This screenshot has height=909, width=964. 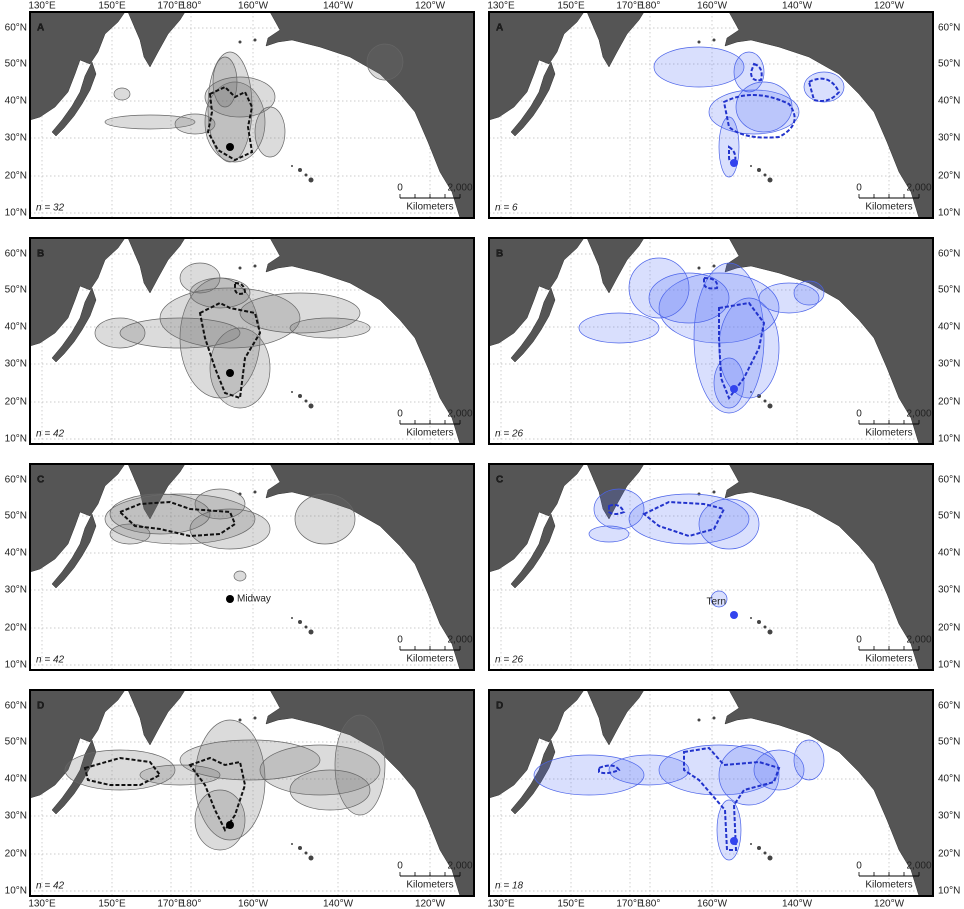 What do you see at coordinates (509, 434) in the screenshot?
I see `sample-size: n = 26` at bounding box center [509, 434].